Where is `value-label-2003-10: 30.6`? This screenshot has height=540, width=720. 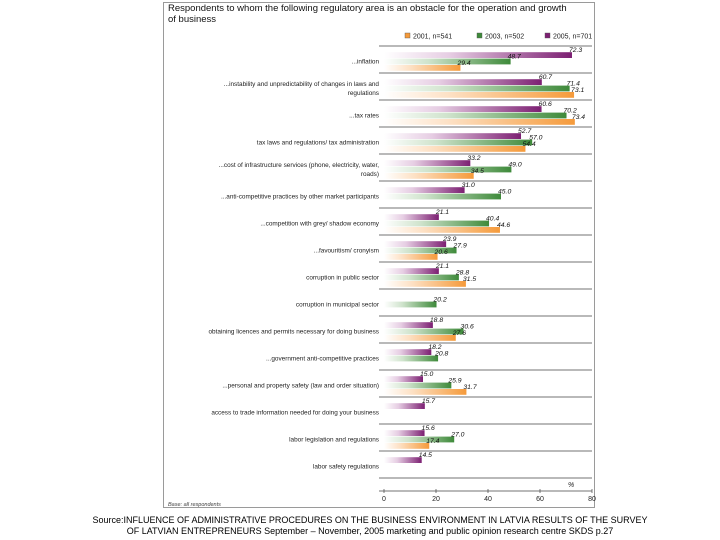
value-label-2003-10: 30.6 is located at coordinates (467, 326).